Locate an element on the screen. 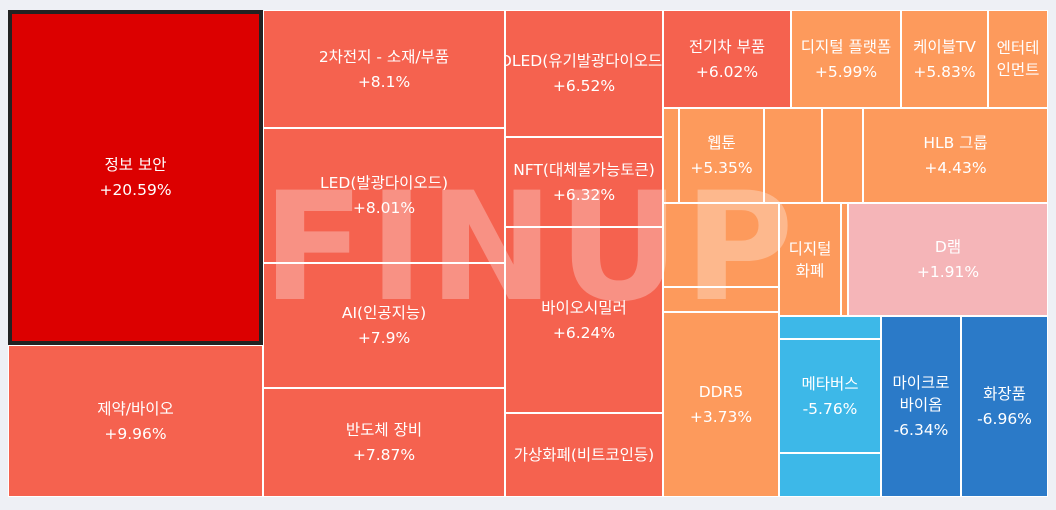 The image size is (1056, 510). tile-change: +6.24% is located at coordinates (584, 332).